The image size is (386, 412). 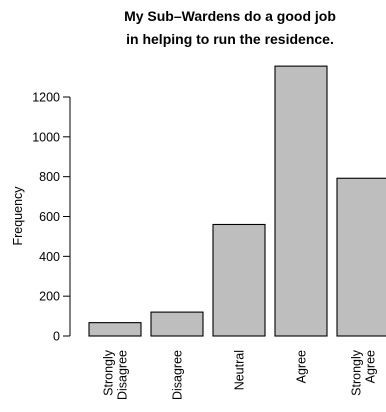 I want to click on chart-title-line-2: in helping to run the residence., so click(x=230, y=39).